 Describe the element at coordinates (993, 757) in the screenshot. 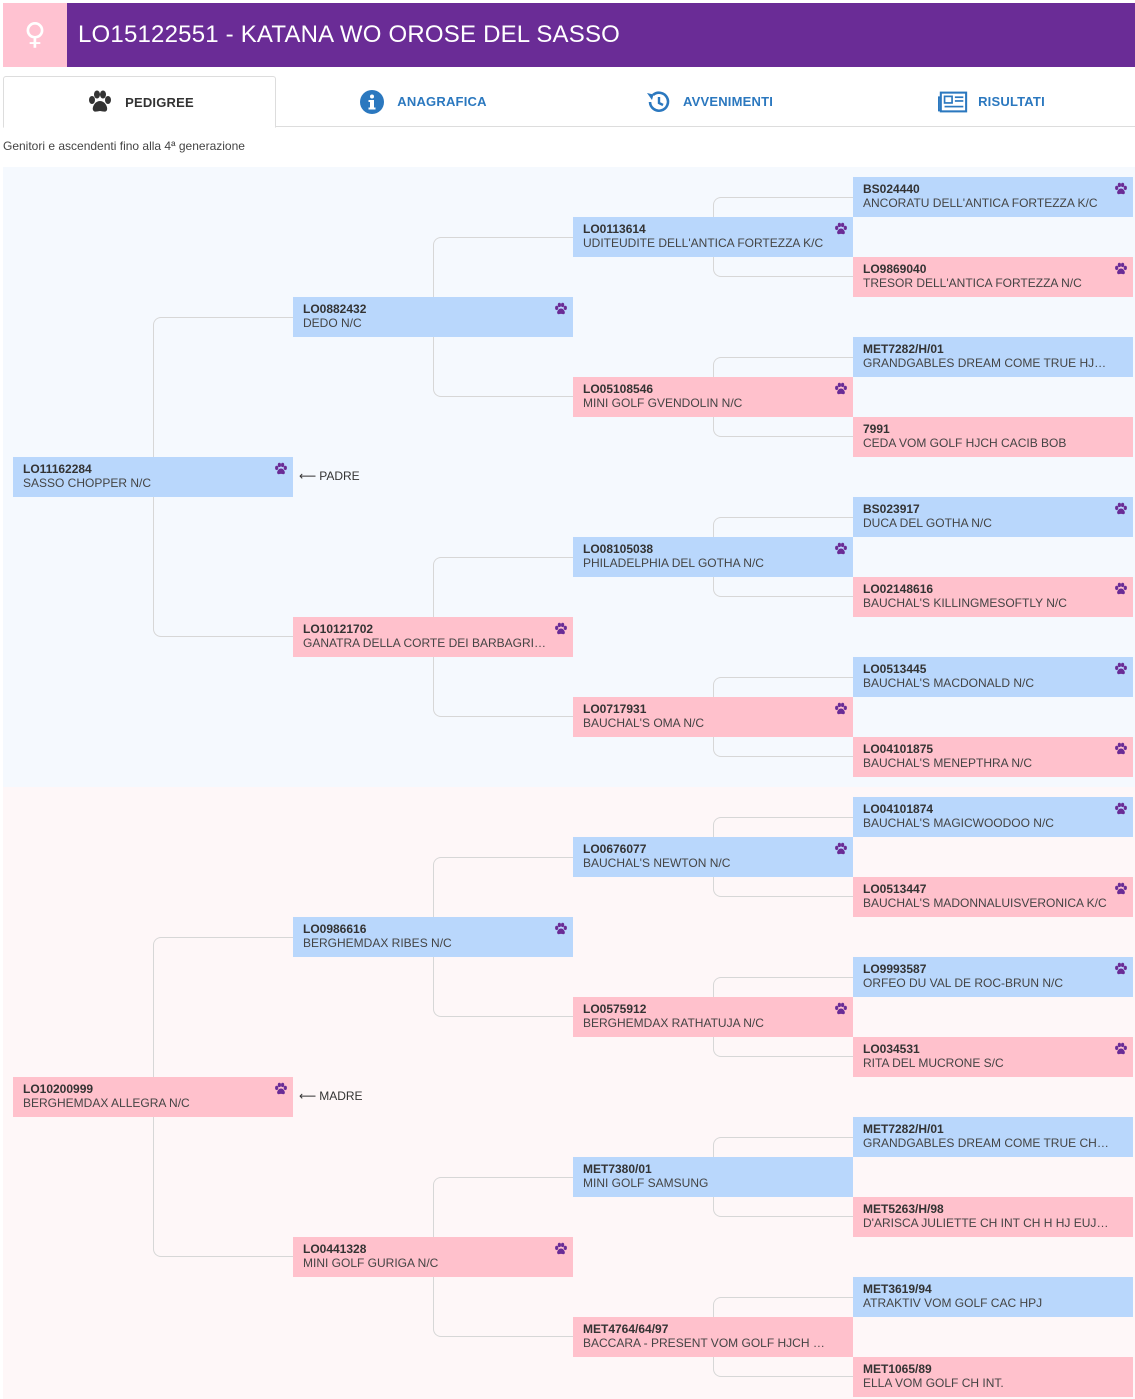

I see `pedigree-node-sire-dam-dam-dam: LO04101875 BAUCHAL'S MENEPTHRA N/C` at that location.